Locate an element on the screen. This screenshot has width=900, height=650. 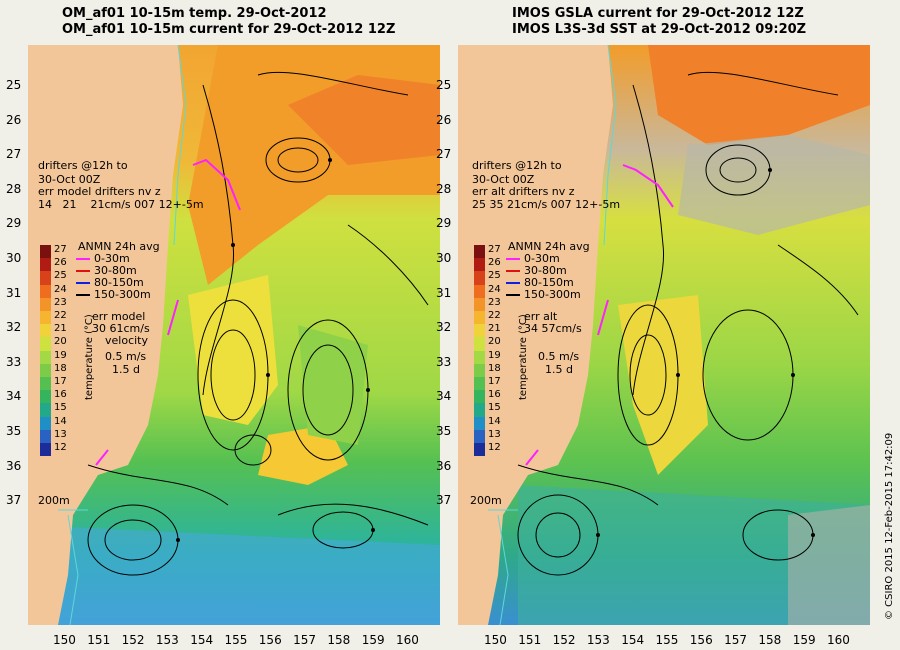
left-title-1: OM_af01 10-15m temp. 29-Oct-2012 is located at coordinates (194, 13).